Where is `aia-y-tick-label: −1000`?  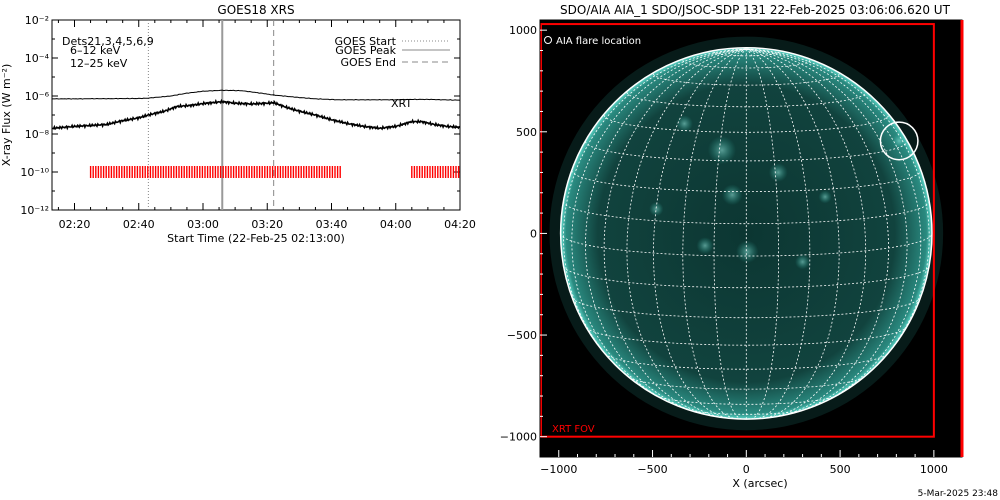 aia-y-tick-label: −1000 is located at coordinates (518, 437).